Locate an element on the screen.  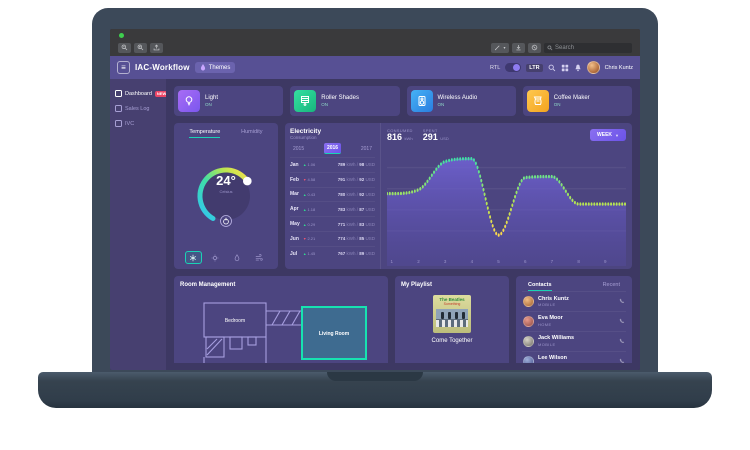
notifications-bell-icon is located at coordinates (578, 68).